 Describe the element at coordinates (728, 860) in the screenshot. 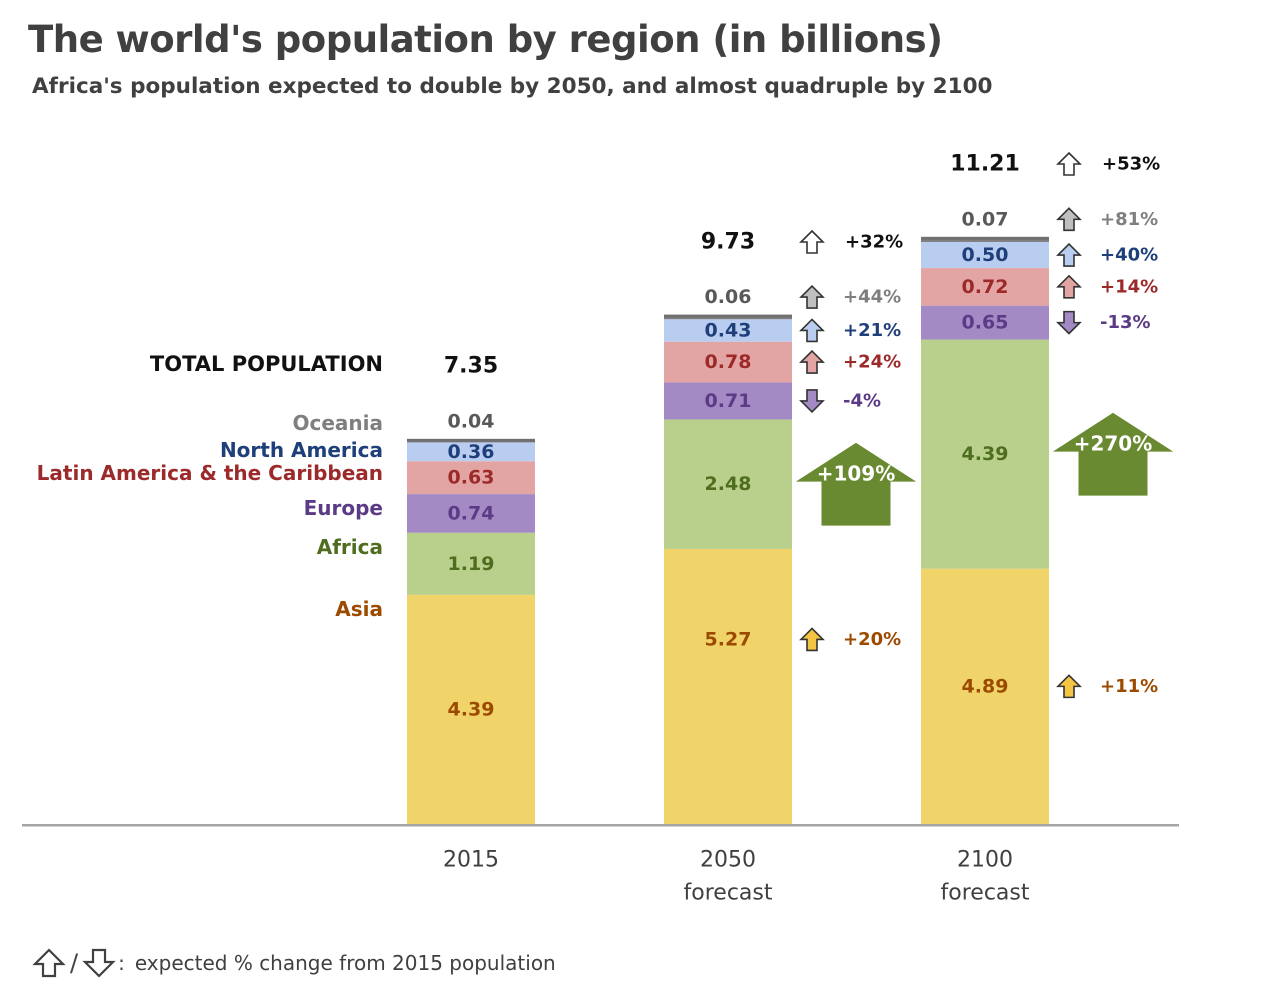

I see `x-tick-label-1-0: 2050` at that location.